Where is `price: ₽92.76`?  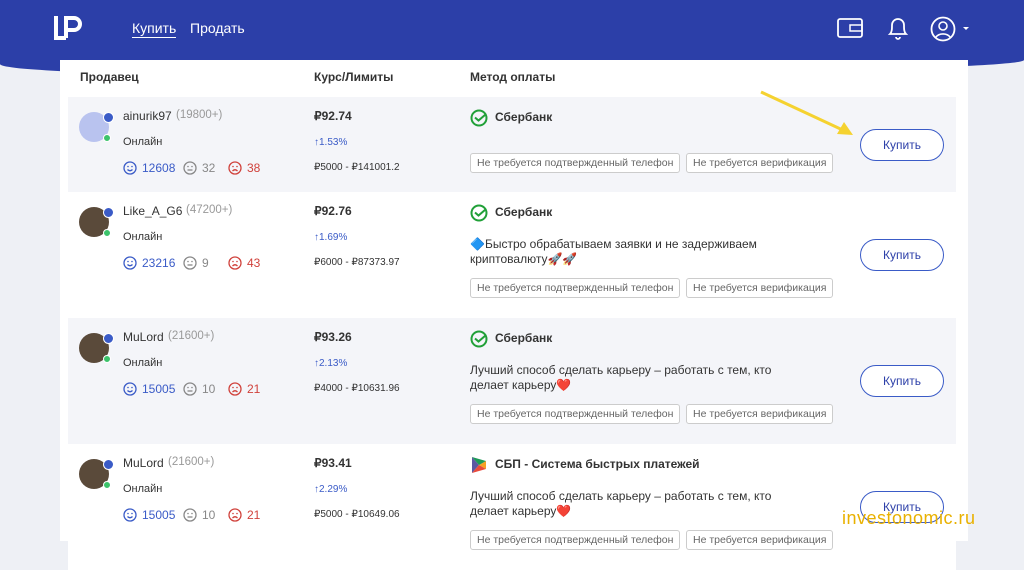
price: ₽92.76 is located at coordinates (333, 211).